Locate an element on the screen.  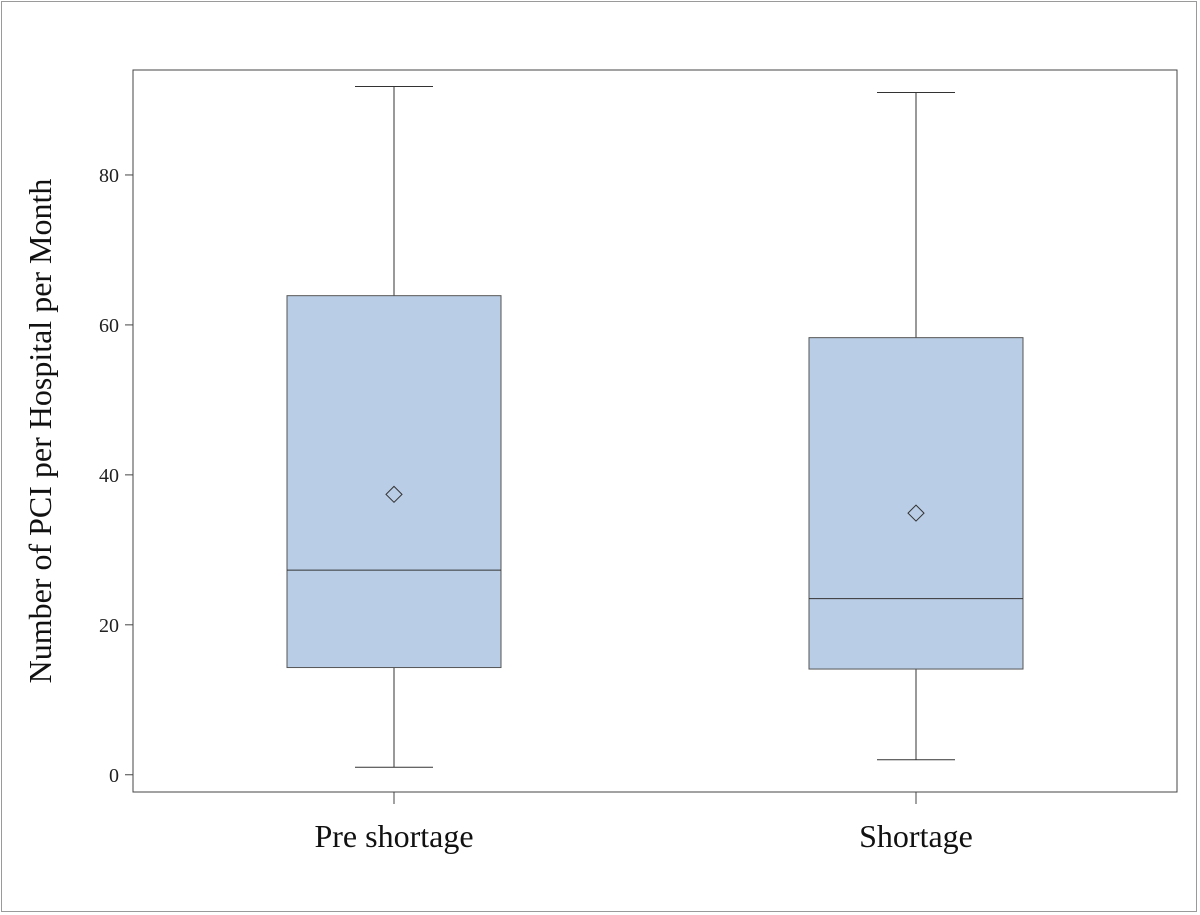
y-axis-title: Number of PCI per Hospital per Month is located at coordinates (40, 431).